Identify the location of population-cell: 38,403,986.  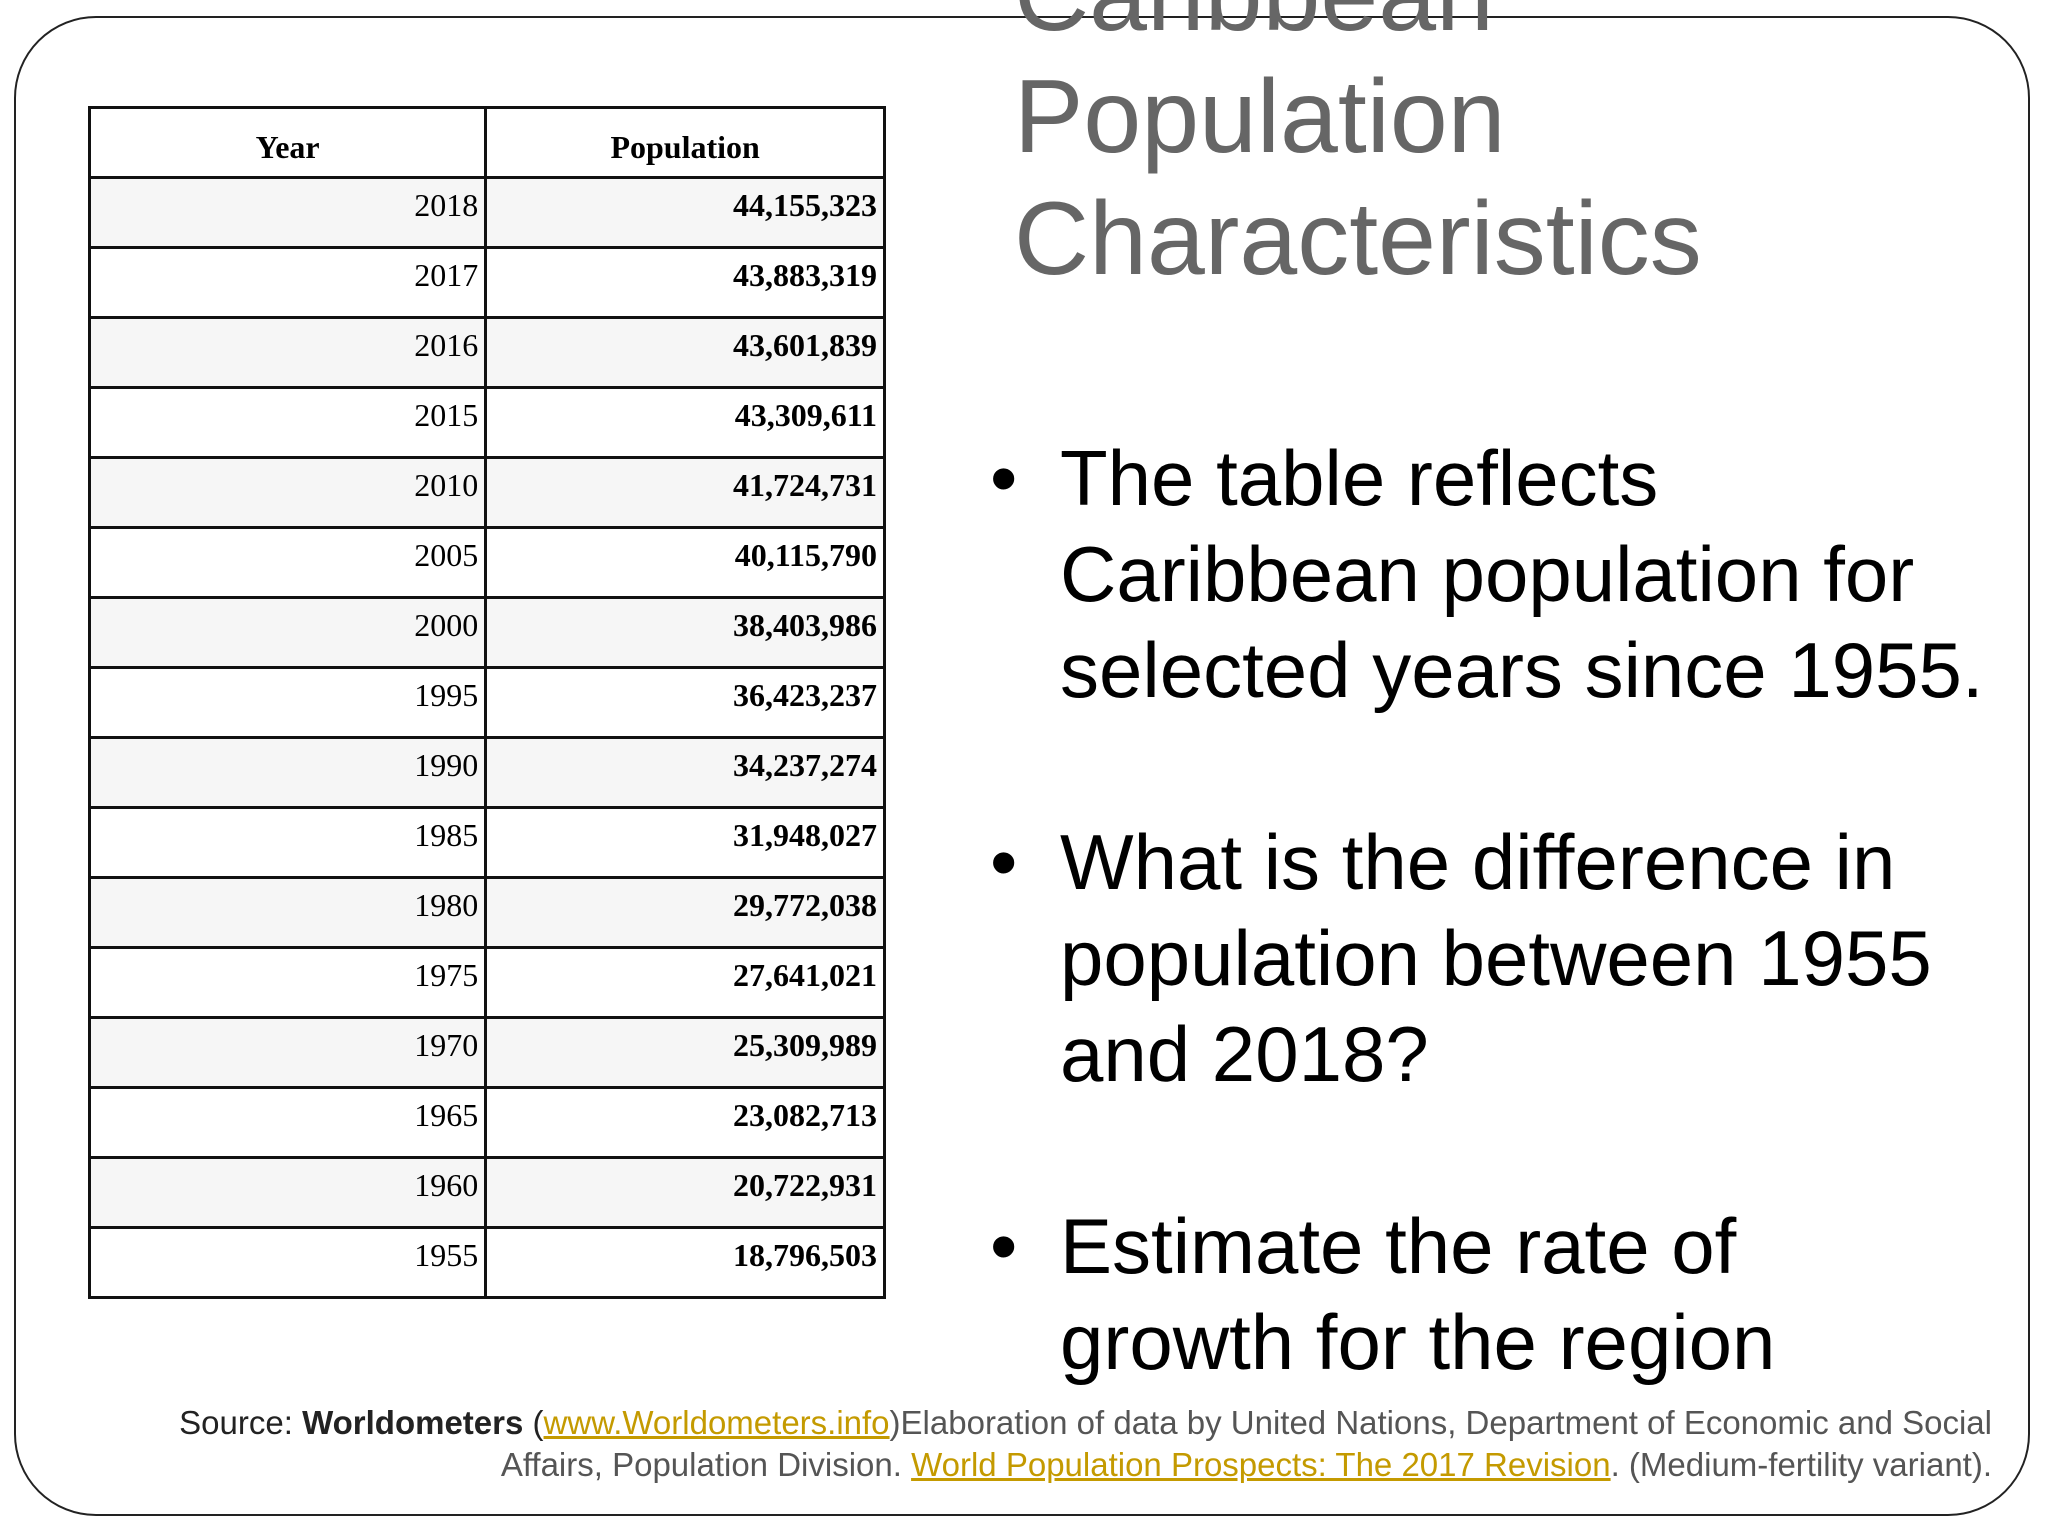
(685, 632).